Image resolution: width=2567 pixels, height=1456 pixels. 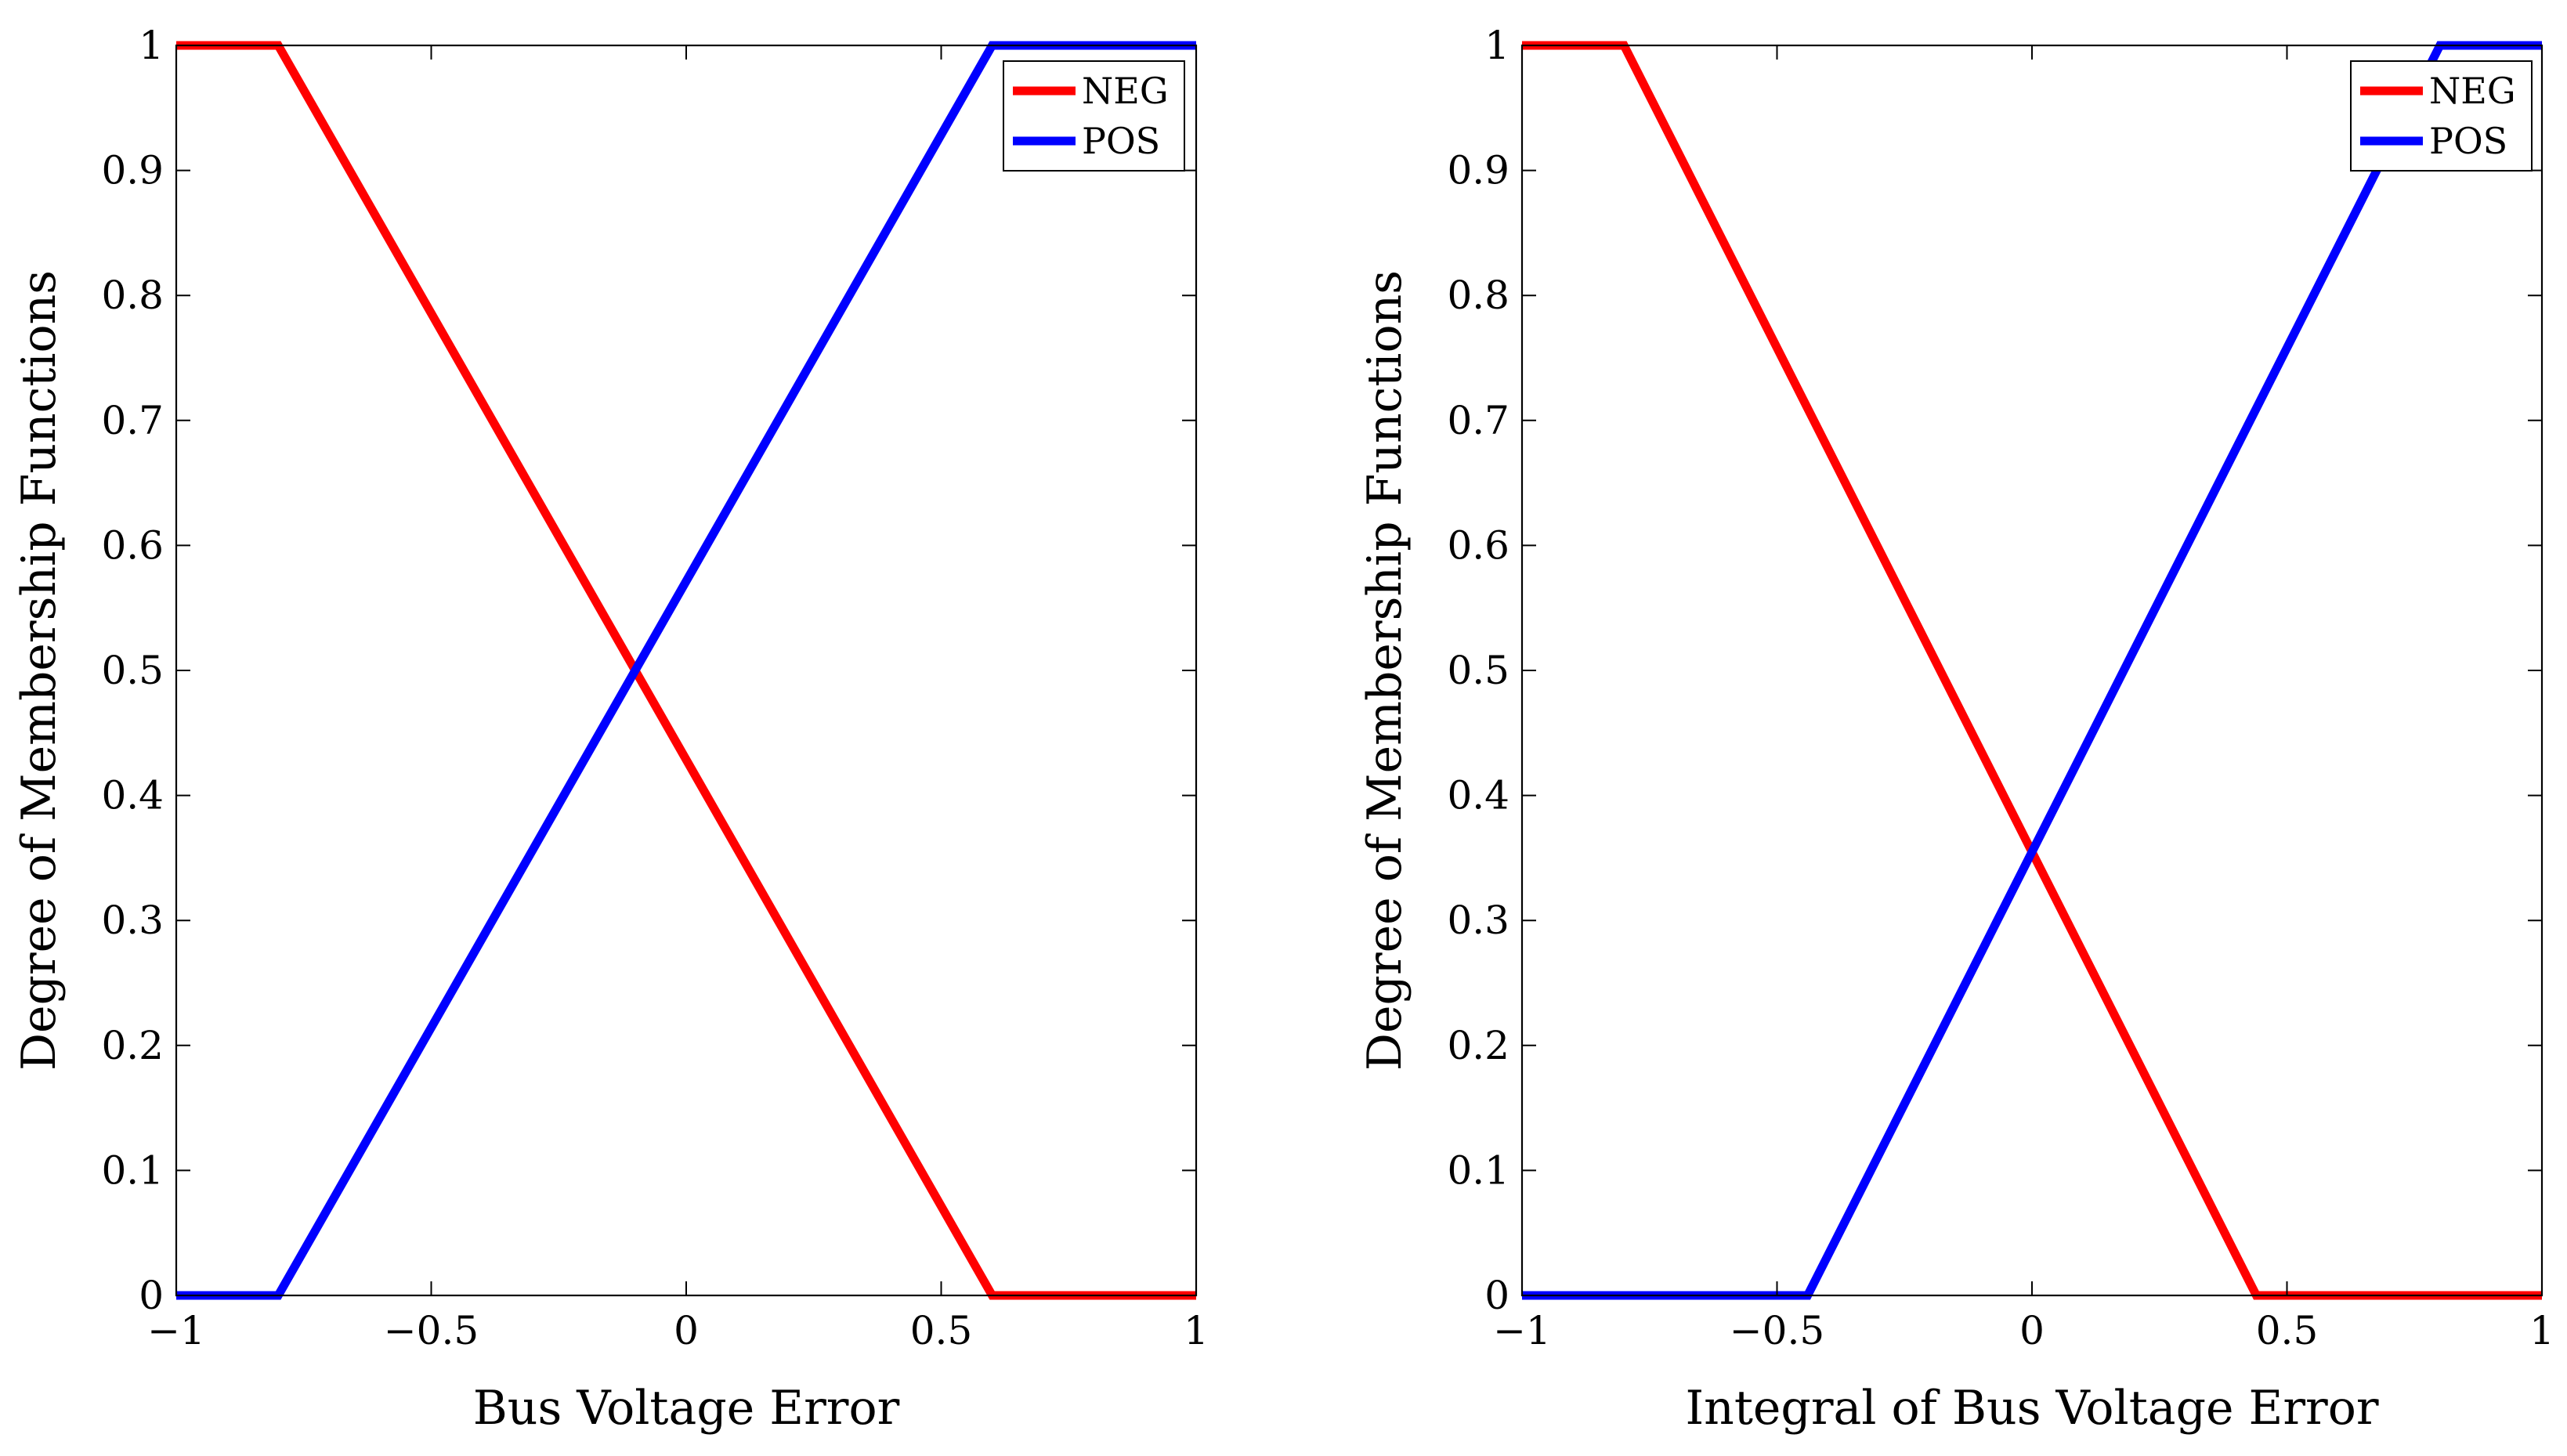 I want to click on bus-voltage-error-x-tick-label: 0, so click(x=686, y=1330).